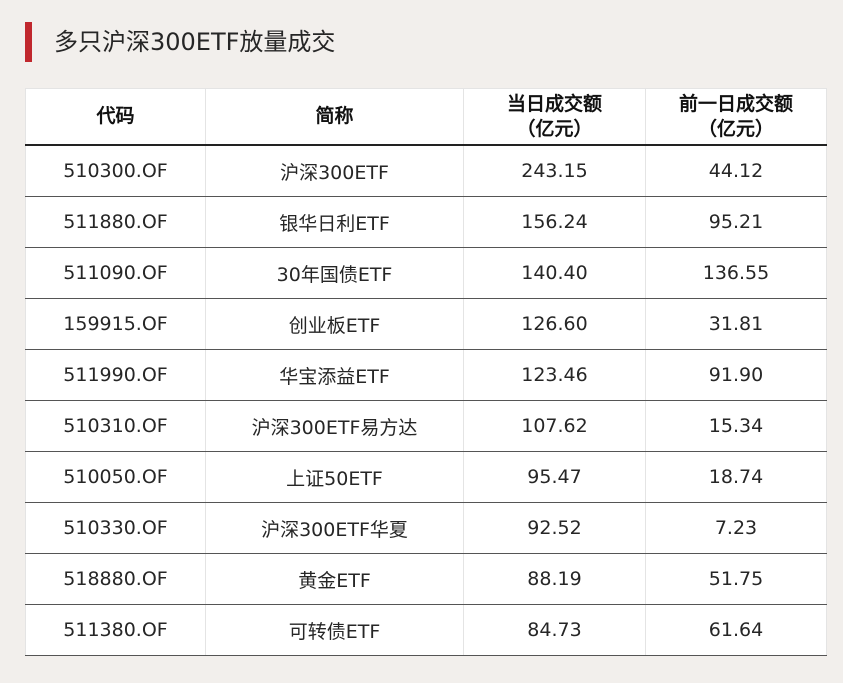 The width and height of the screenshot is (843, 683). I want to click on table-row: 159915.OF 创业板ETF 126.60 31.81, so click(426, 324).